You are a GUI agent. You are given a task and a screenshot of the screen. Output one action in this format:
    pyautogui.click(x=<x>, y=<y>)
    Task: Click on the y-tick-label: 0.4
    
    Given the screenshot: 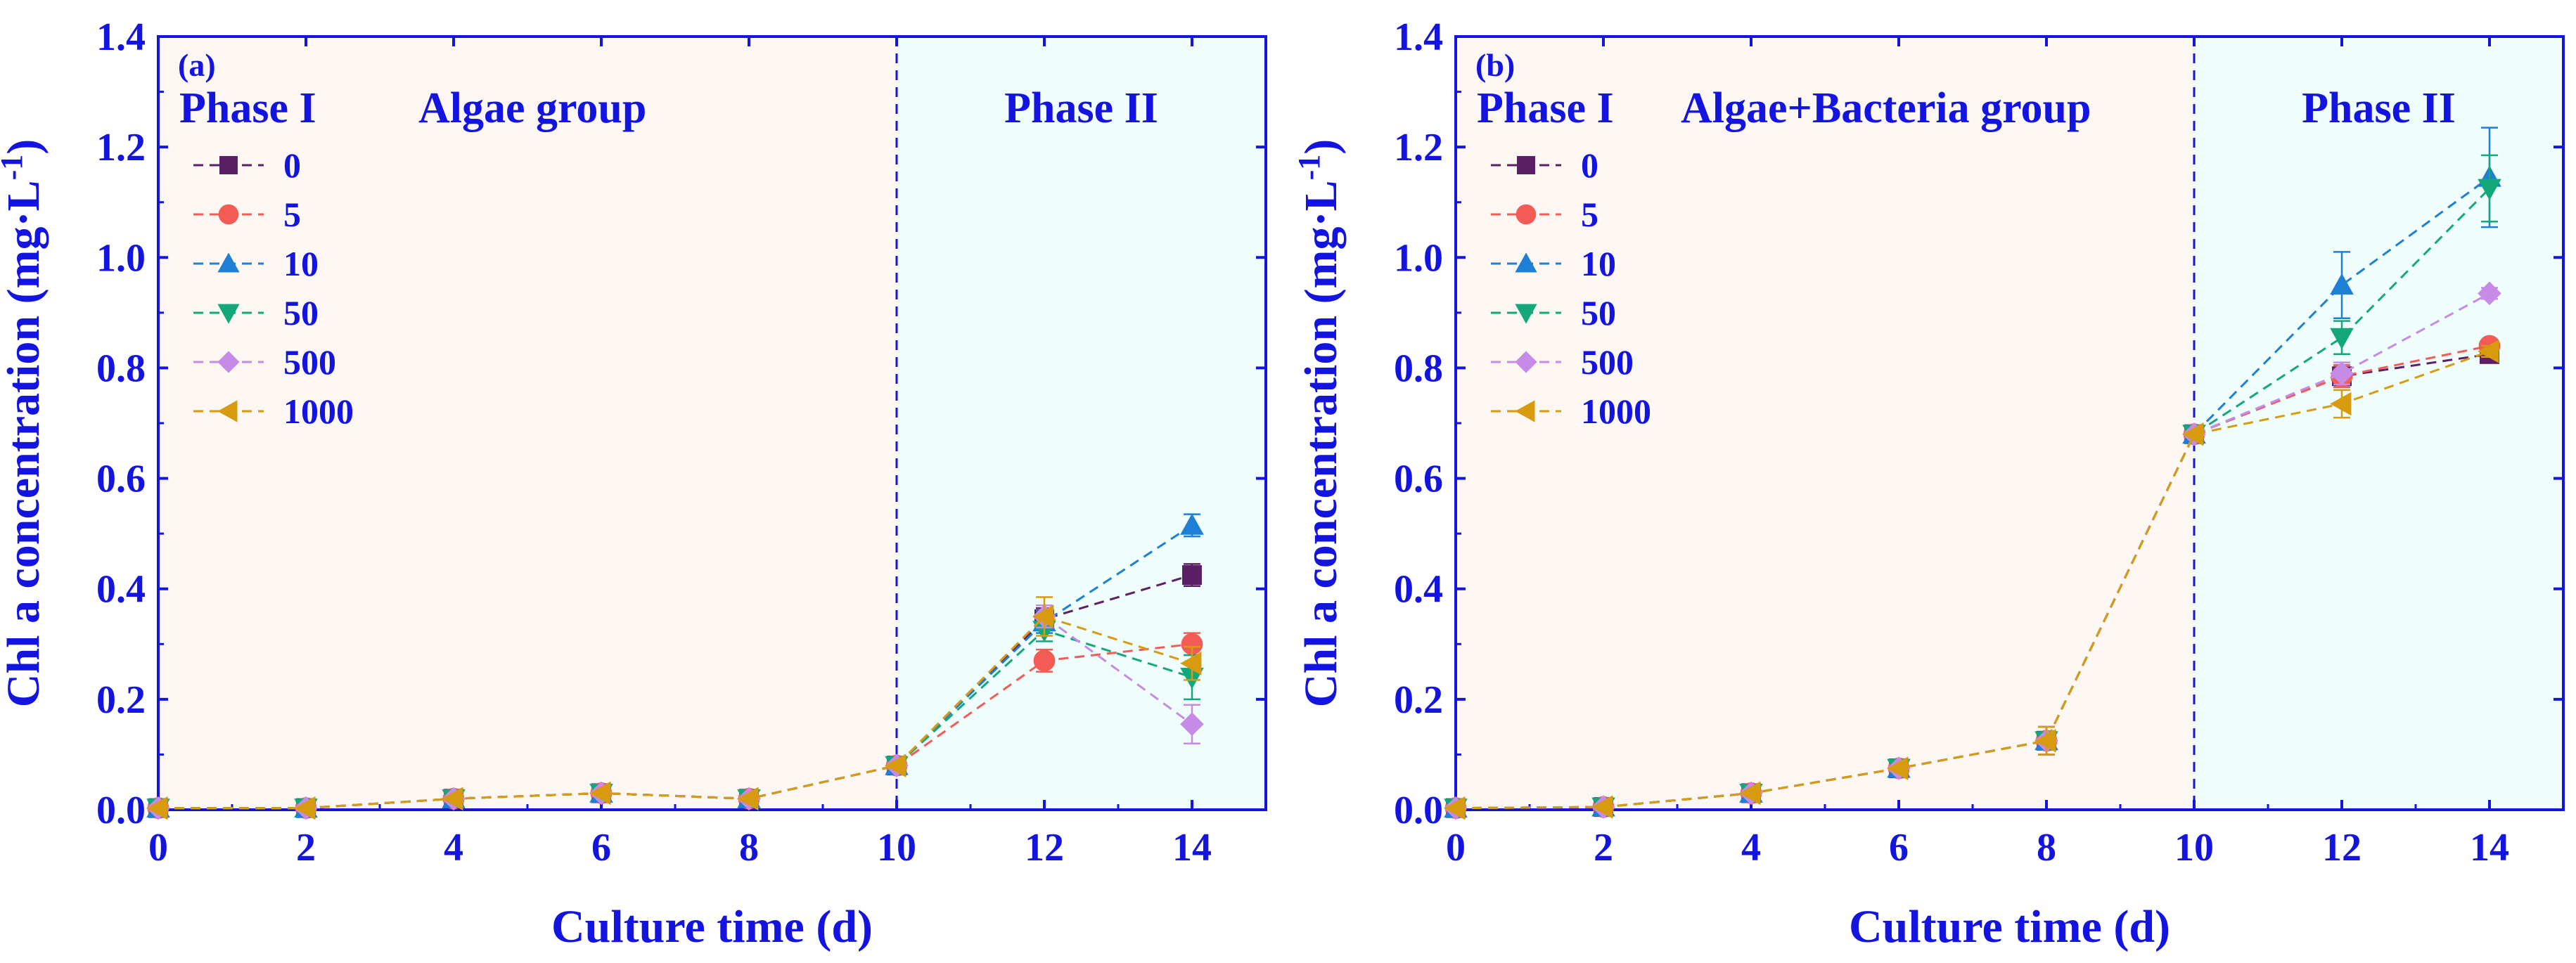 What is the action you would take?
    pyautogui.click(x=1418, y=590)
    